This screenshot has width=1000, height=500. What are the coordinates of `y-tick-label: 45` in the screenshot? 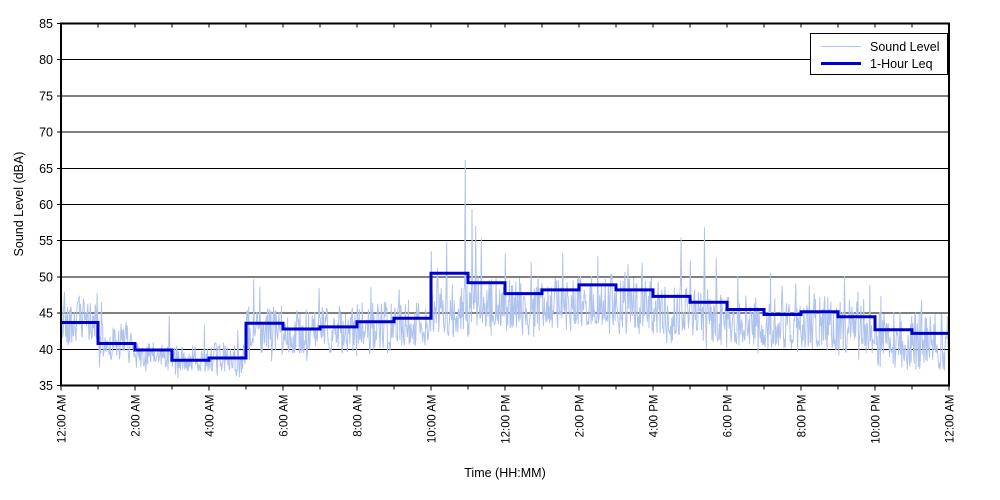 It's located at (46, 314).